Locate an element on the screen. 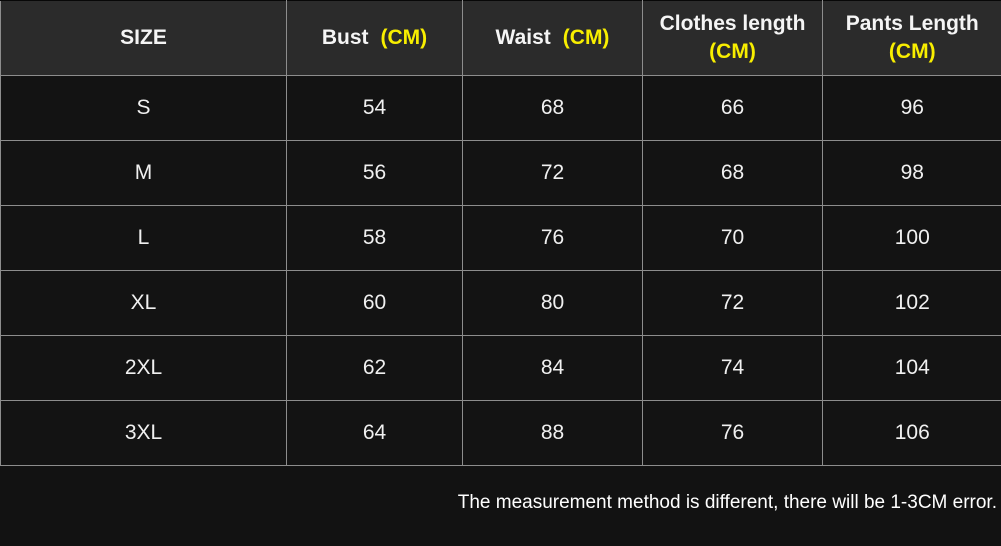 This screenshot has width=1001, height=546. table-row-l: L 58 76 70 100 is located at coordinates (500, 238).